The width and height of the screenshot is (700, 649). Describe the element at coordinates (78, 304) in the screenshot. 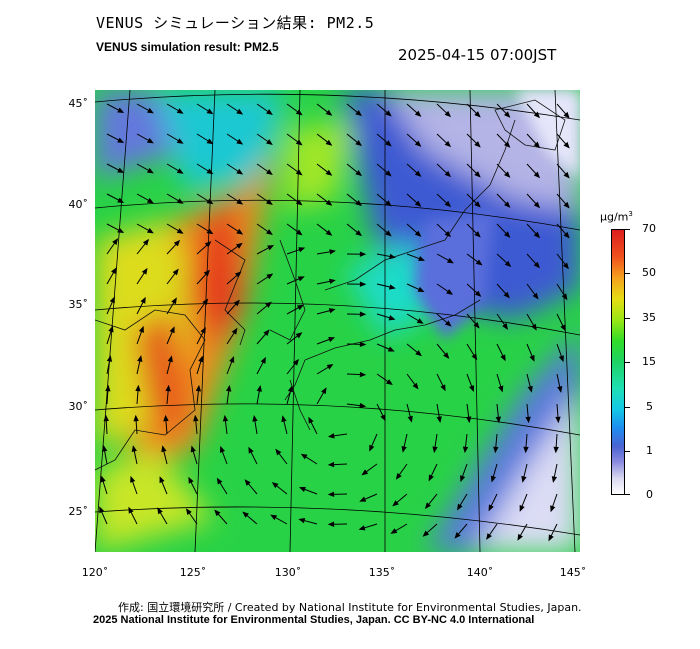

I see `lat-label-35: 35˚` at that location.